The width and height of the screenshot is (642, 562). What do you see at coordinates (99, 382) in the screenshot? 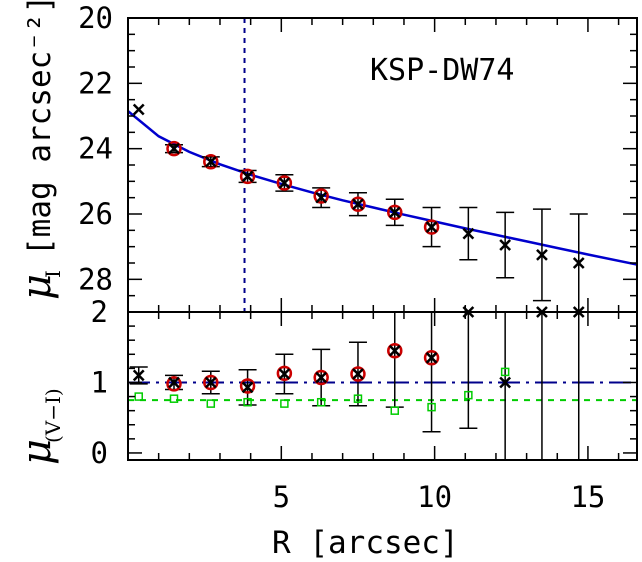
I see `bottom-y-tick-label: 1` at bounding box center [99, 382].